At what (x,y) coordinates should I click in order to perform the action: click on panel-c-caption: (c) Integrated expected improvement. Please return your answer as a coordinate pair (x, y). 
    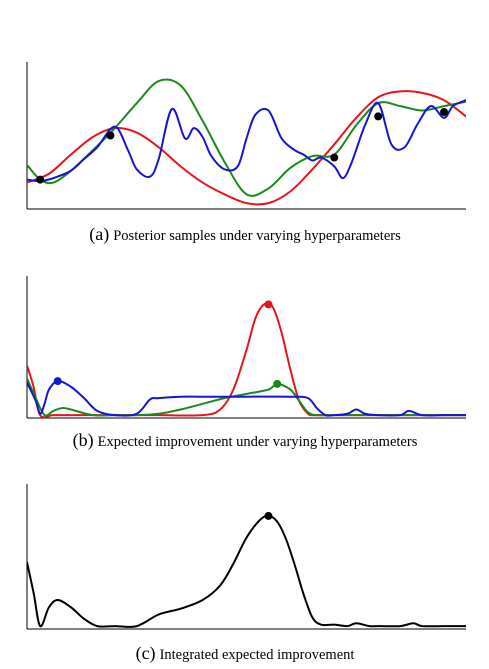
    Looking at the image, I should click on (245, 653).